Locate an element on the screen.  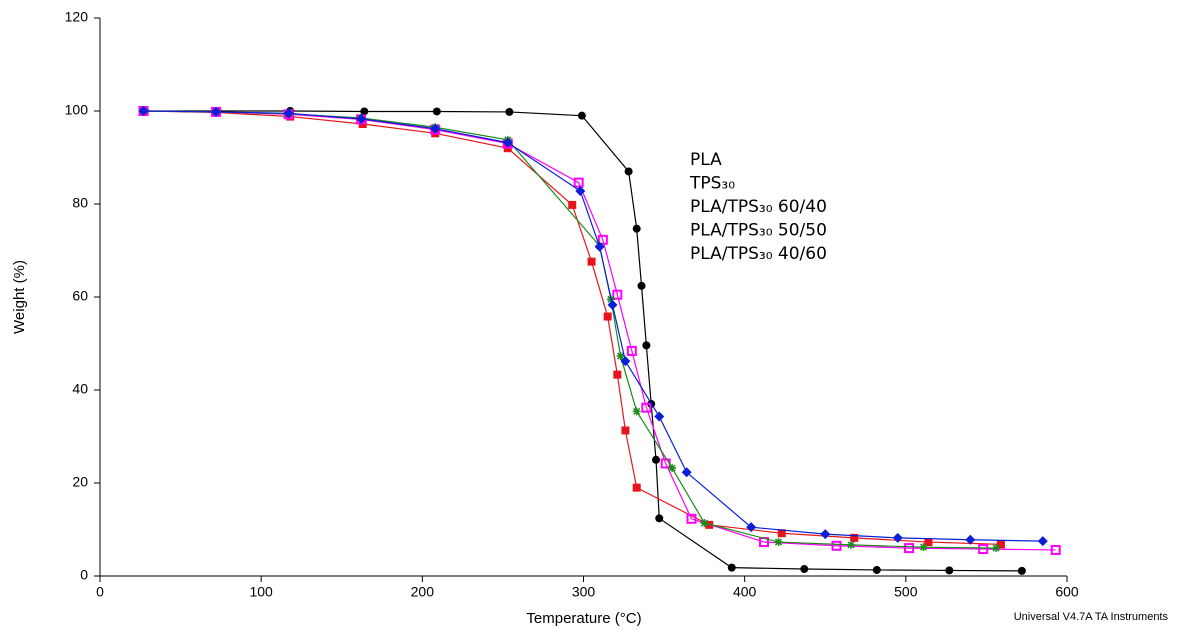
legend-label: PLA is located at coordinates (706, 160).